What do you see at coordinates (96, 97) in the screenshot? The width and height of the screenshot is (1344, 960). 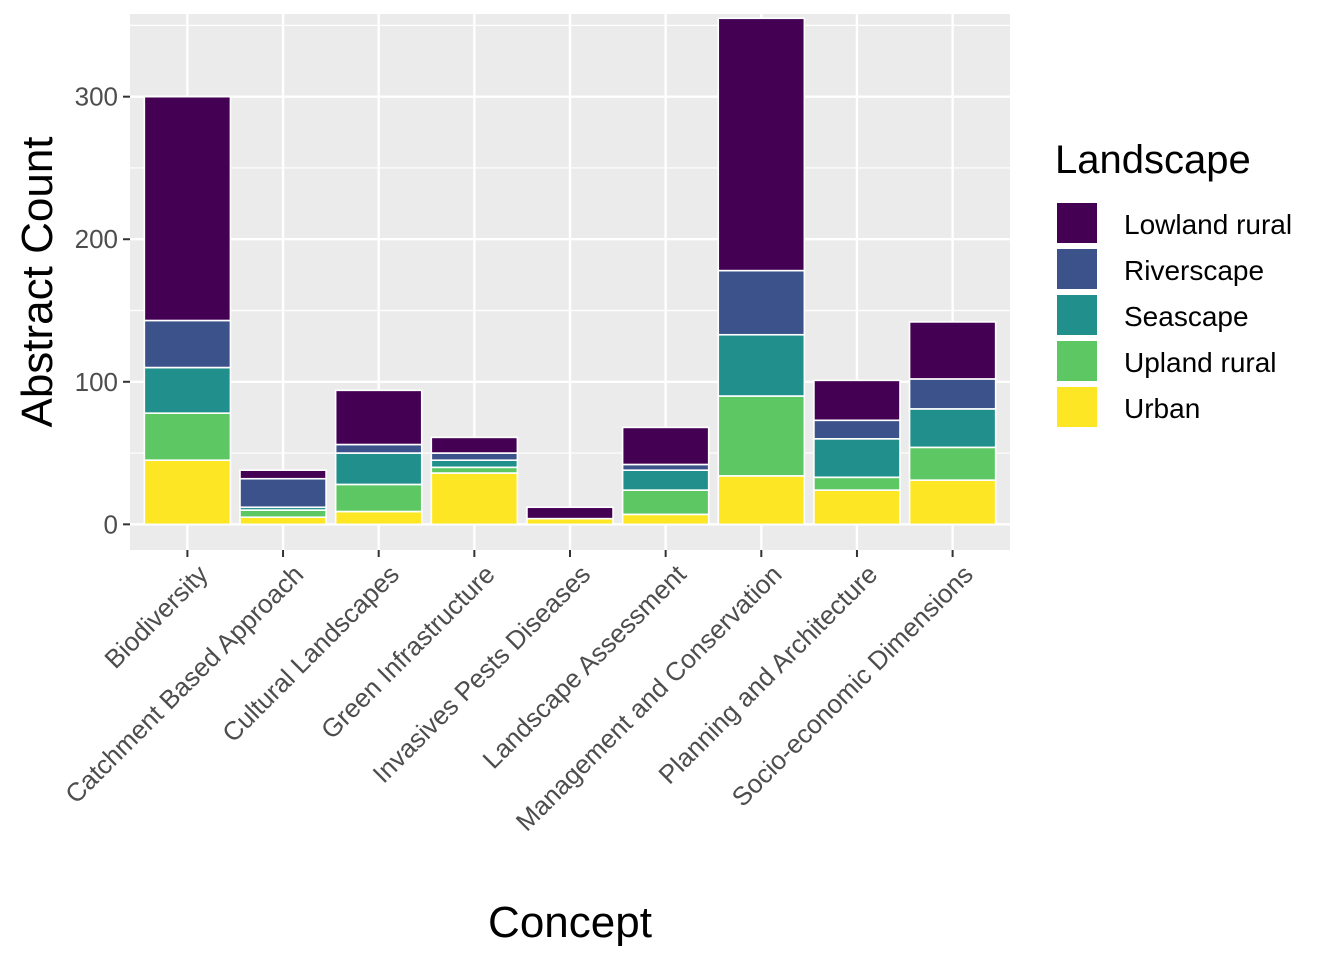 I see `y-tick-label: 300` at bounding box center [96, 97].